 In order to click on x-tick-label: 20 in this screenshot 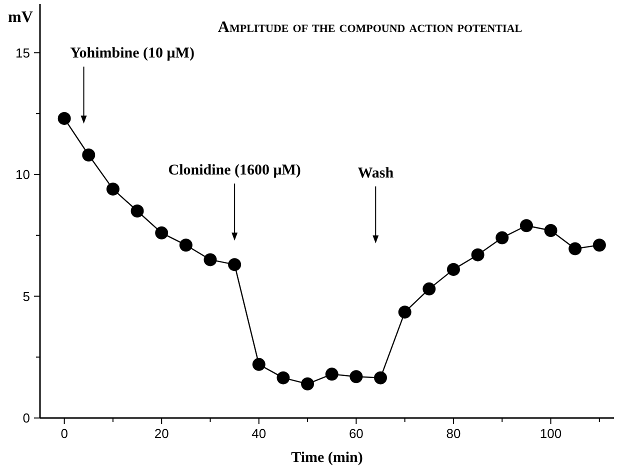, I will do `click(161, 433)`.